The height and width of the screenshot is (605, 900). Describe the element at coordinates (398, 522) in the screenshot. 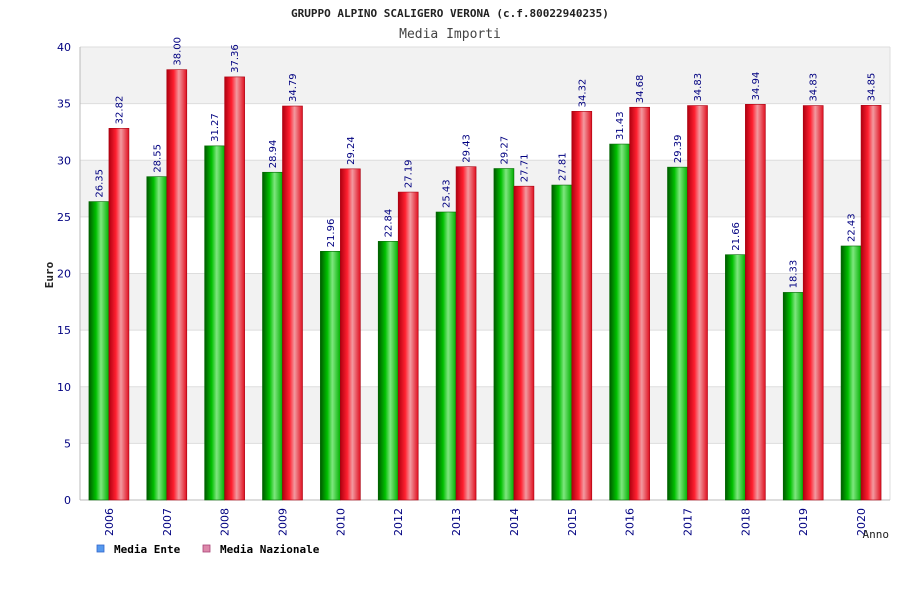

I see `x-tick-label: 2012` at that location.